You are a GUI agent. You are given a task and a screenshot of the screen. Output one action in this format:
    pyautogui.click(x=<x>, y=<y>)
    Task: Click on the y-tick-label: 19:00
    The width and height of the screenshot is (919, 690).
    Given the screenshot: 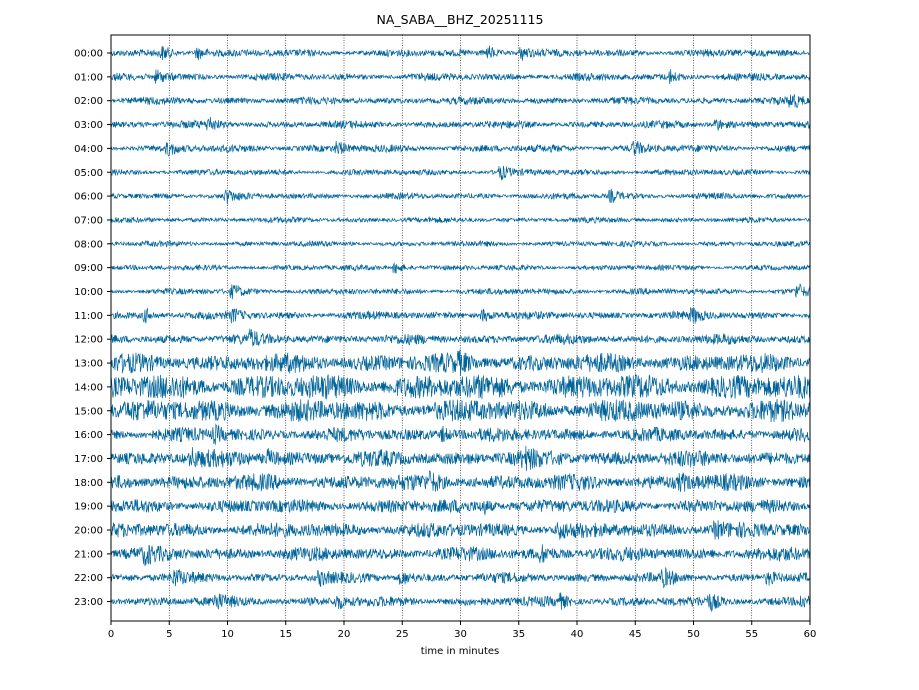 What is the action you would take?
    pyautogui.click(x=88, y=507)
    